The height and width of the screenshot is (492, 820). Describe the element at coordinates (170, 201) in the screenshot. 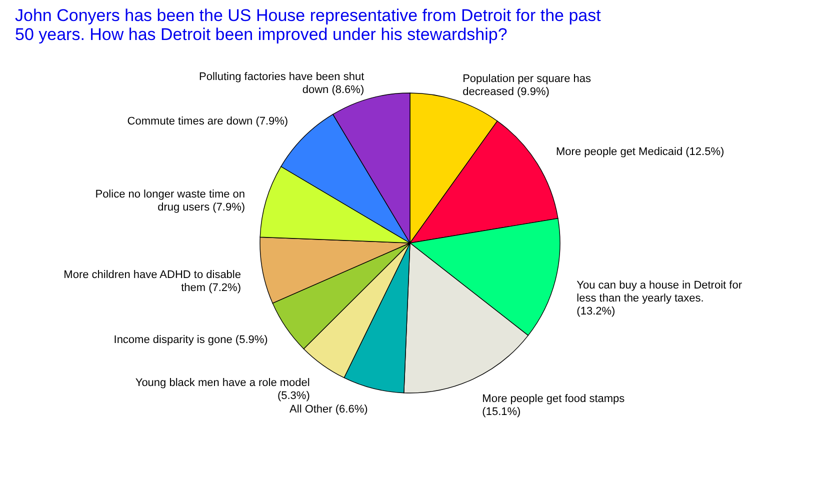

I see `slice-label: Police no longer waste time on drug users (7.9%)` at that location.